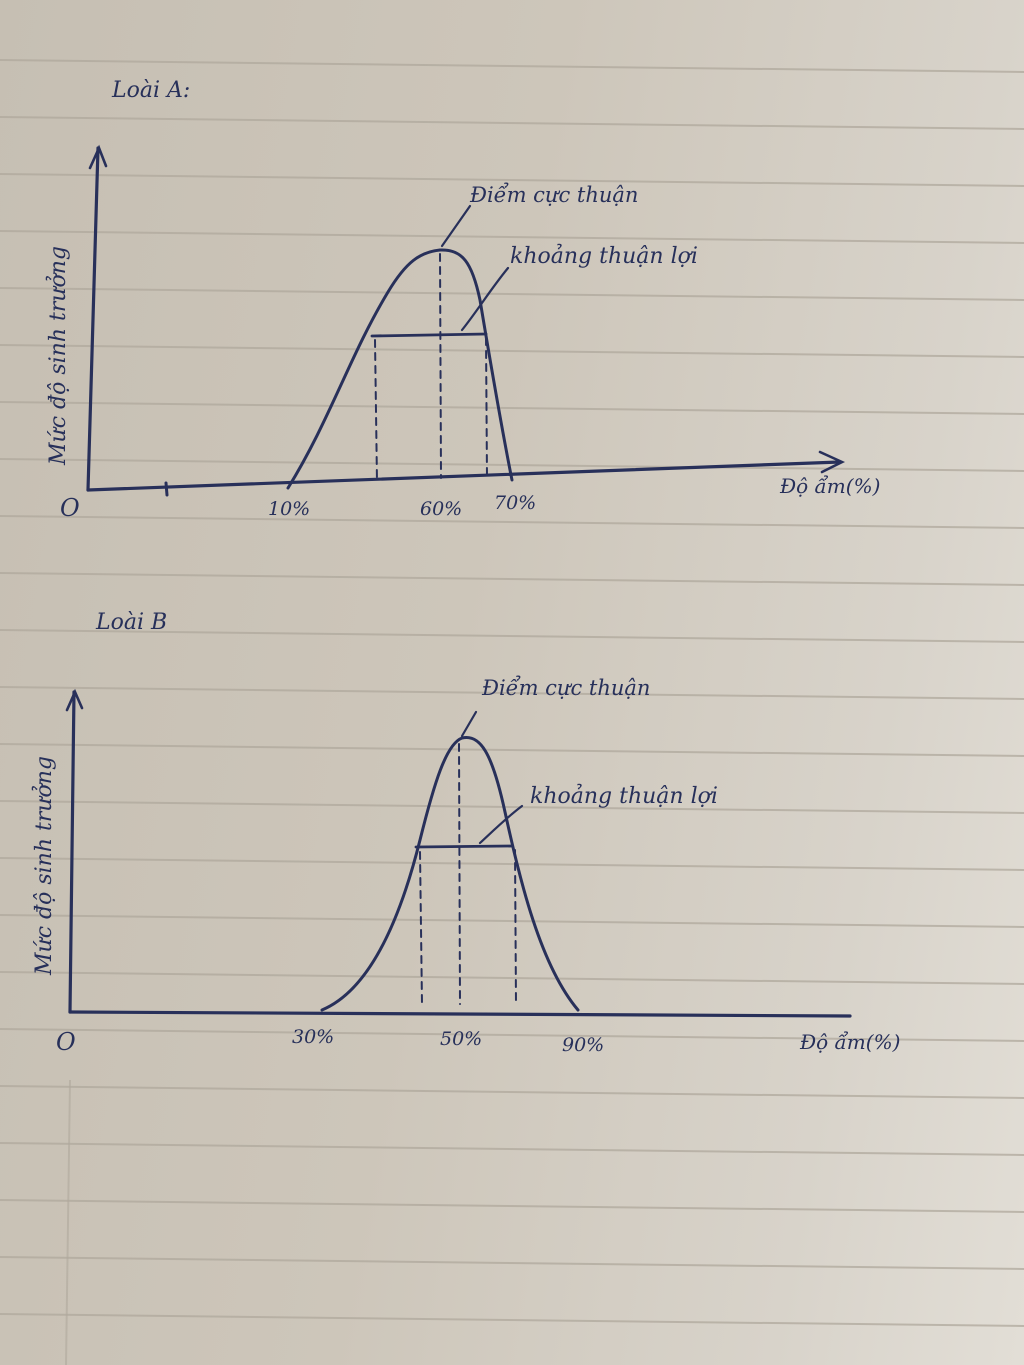  What do you see at coordinates (44, 865) in the screenshot?
I see `diagram-b-y-axis-label: Mức độ sinh trưởng` at bounding box center [44, 865].